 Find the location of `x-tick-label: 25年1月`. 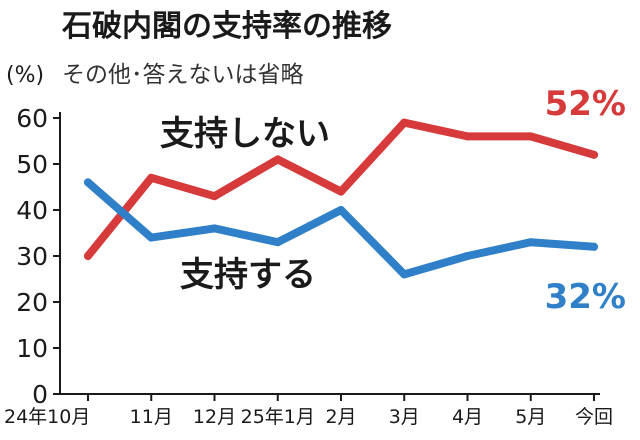

x-tick-label: 25年1月 is located at coordinates (278, 417).